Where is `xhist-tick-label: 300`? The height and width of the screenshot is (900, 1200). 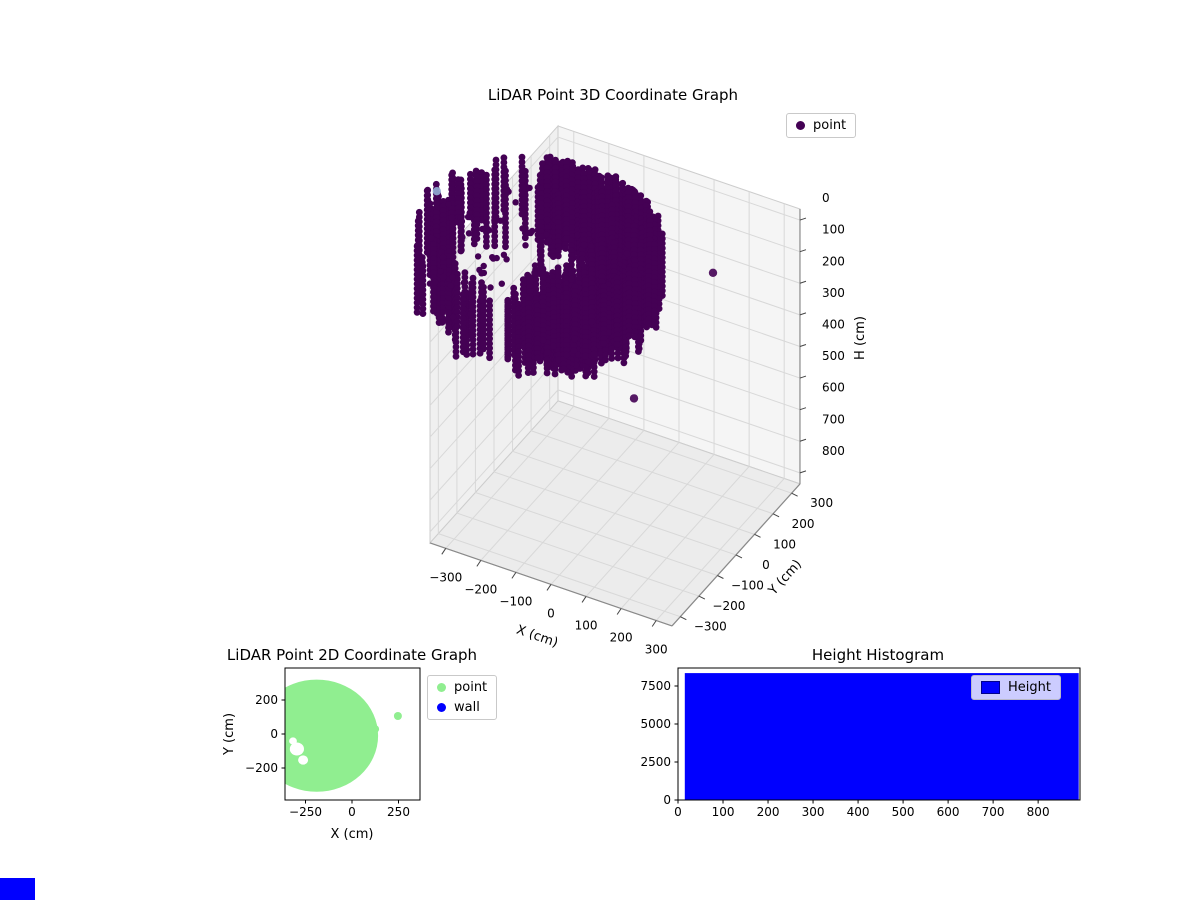 xhist-tick-label: 300 is located at coordinates (813, 812).